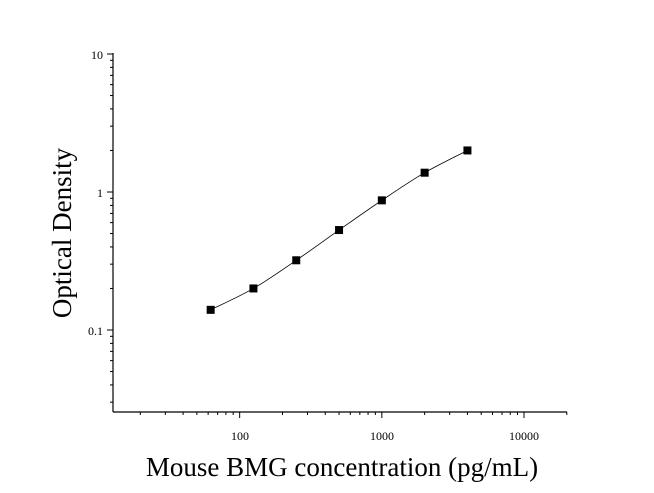  Describe the element at coordinates (240, 436) in the screenshot. I see `x-tick-label-100: 100` at that location.